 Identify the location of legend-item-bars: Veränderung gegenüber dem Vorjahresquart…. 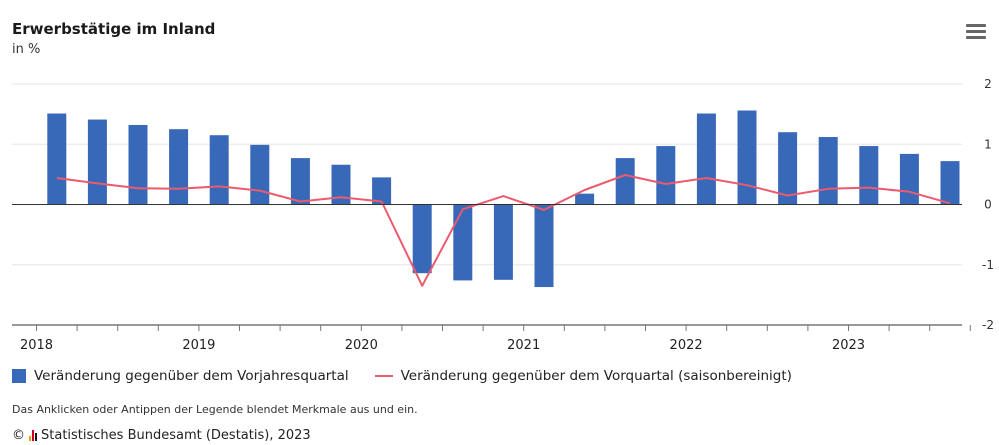
(180, 376).